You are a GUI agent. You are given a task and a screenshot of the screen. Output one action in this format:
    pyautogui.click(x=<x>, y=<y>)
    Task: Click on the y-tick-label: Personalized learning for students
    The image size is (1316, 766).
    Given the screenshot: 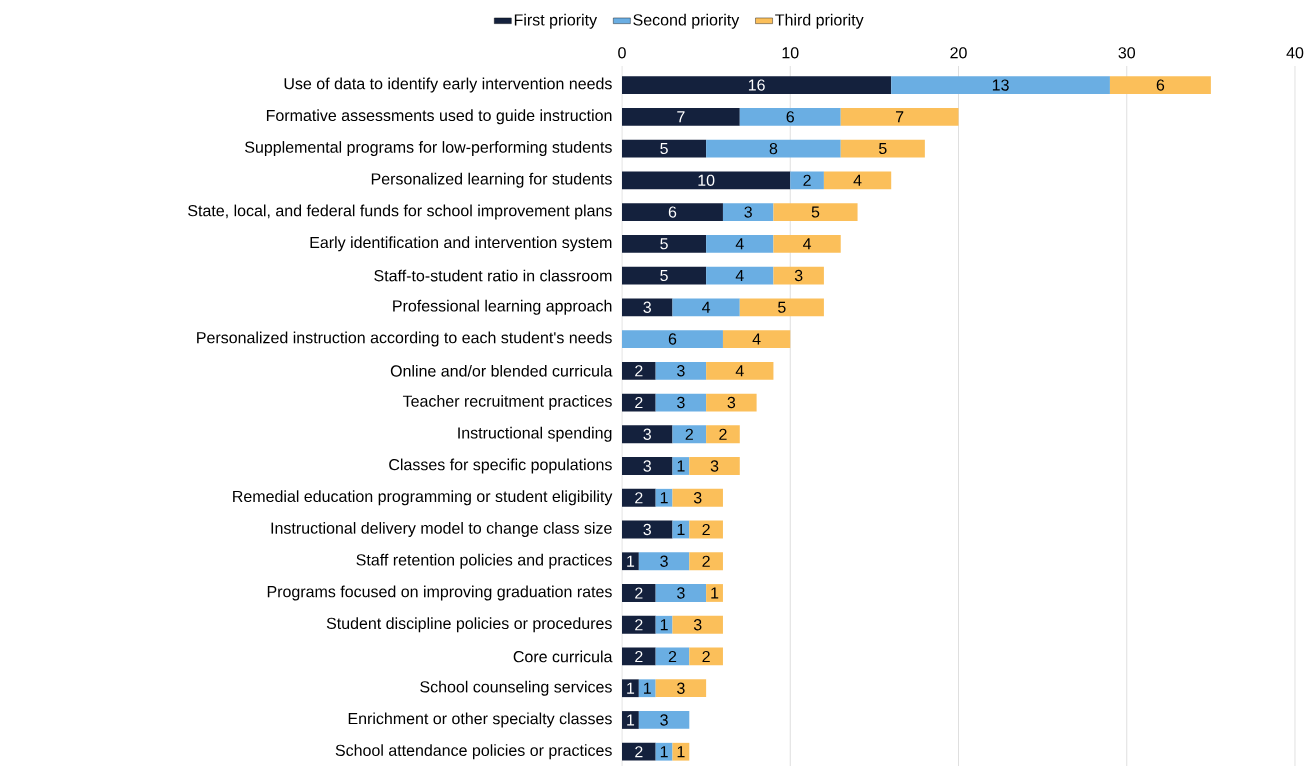 What is the action you would take?
    pyautogui.click(x=491, y=180)
    